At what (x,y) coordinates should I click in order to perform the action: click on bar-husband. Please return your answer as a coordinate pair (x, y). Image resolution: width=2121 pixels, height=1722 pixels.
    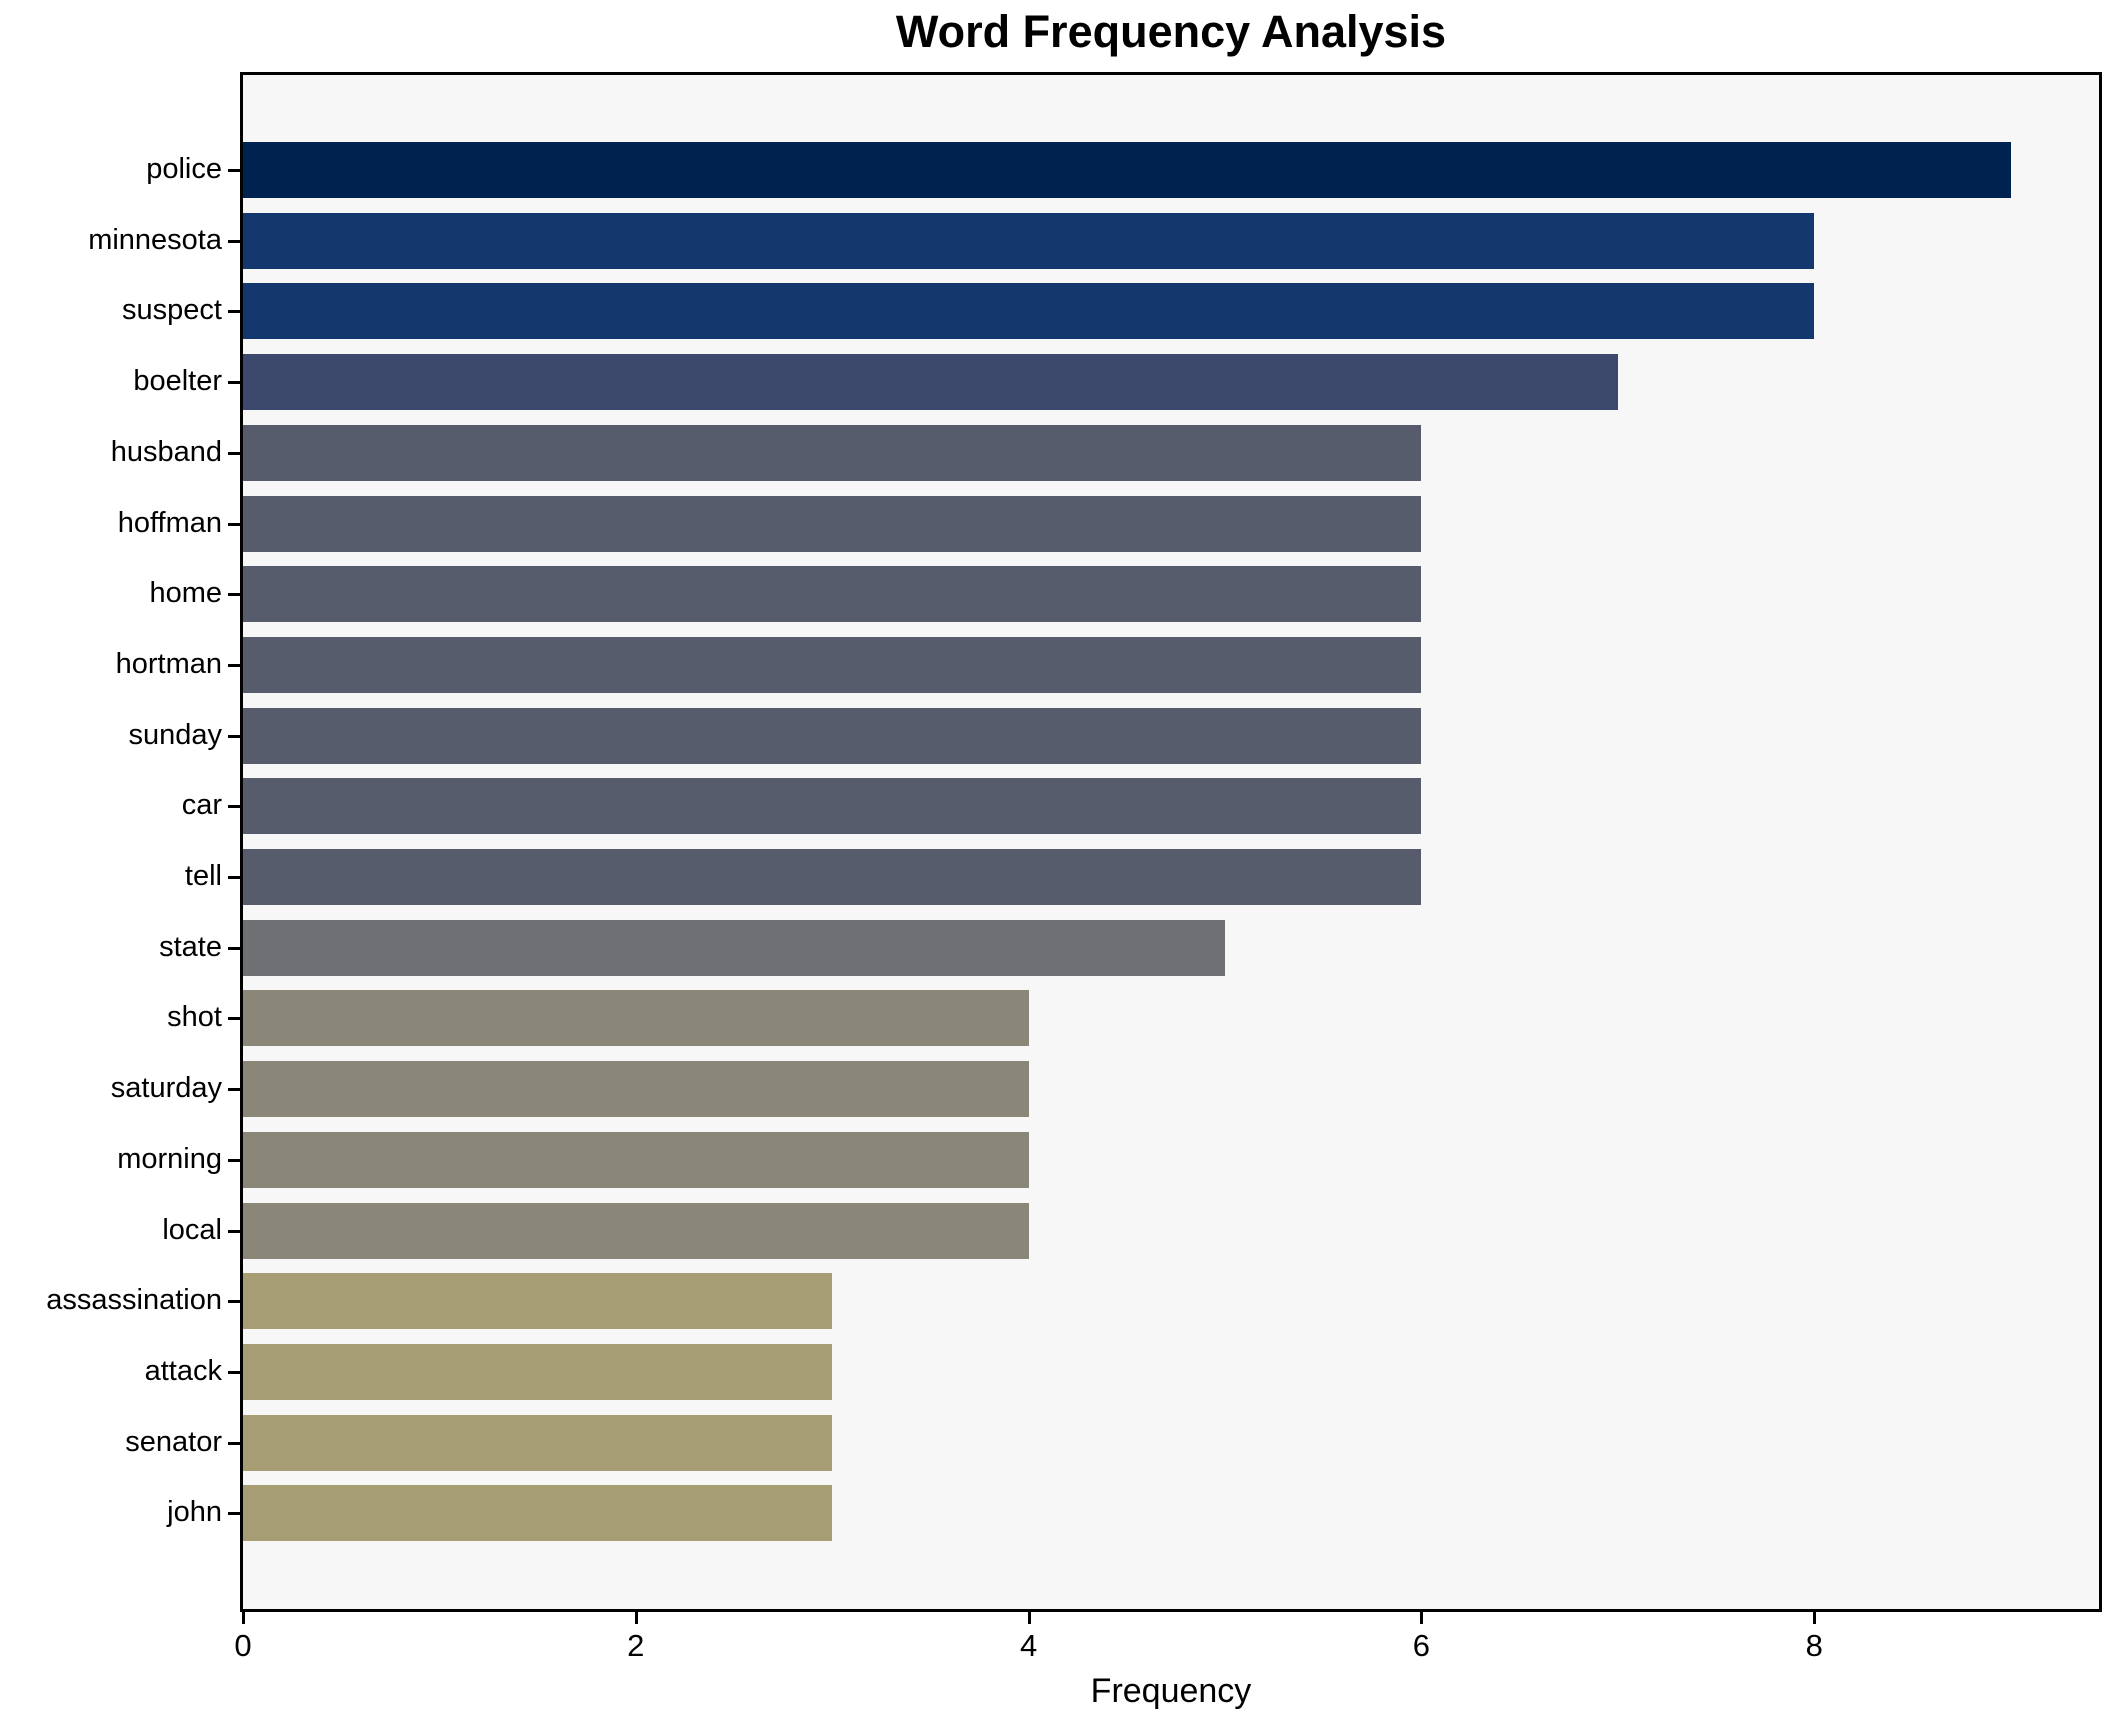
    Looking at the image, I should click on (832, 452).